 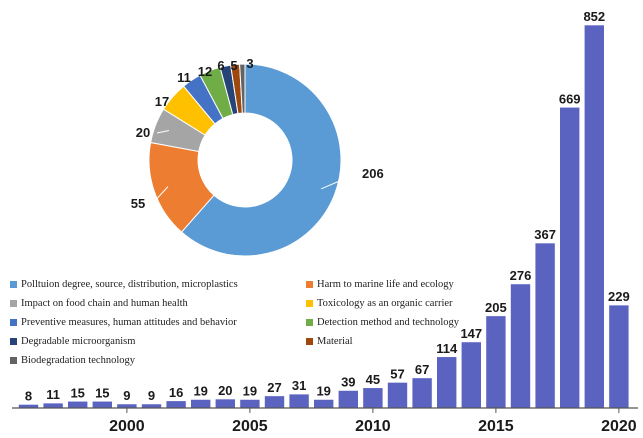 I want to click on bar-label-2008: 19, so click(x=323, y=390).